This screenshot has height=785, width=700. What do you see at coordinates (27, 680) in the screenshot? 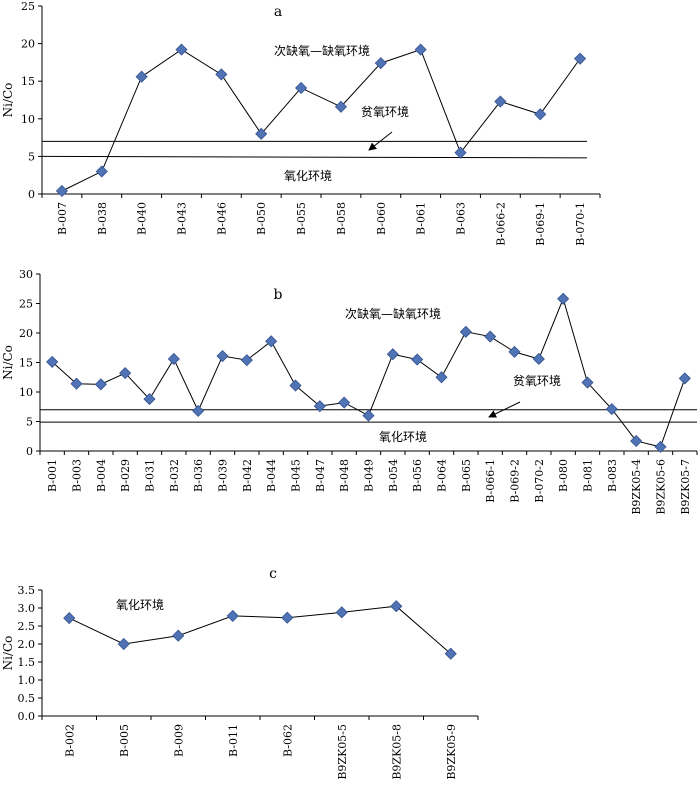
I see `y-tick-label-c: 1.0` at bounding box center [27, 680].